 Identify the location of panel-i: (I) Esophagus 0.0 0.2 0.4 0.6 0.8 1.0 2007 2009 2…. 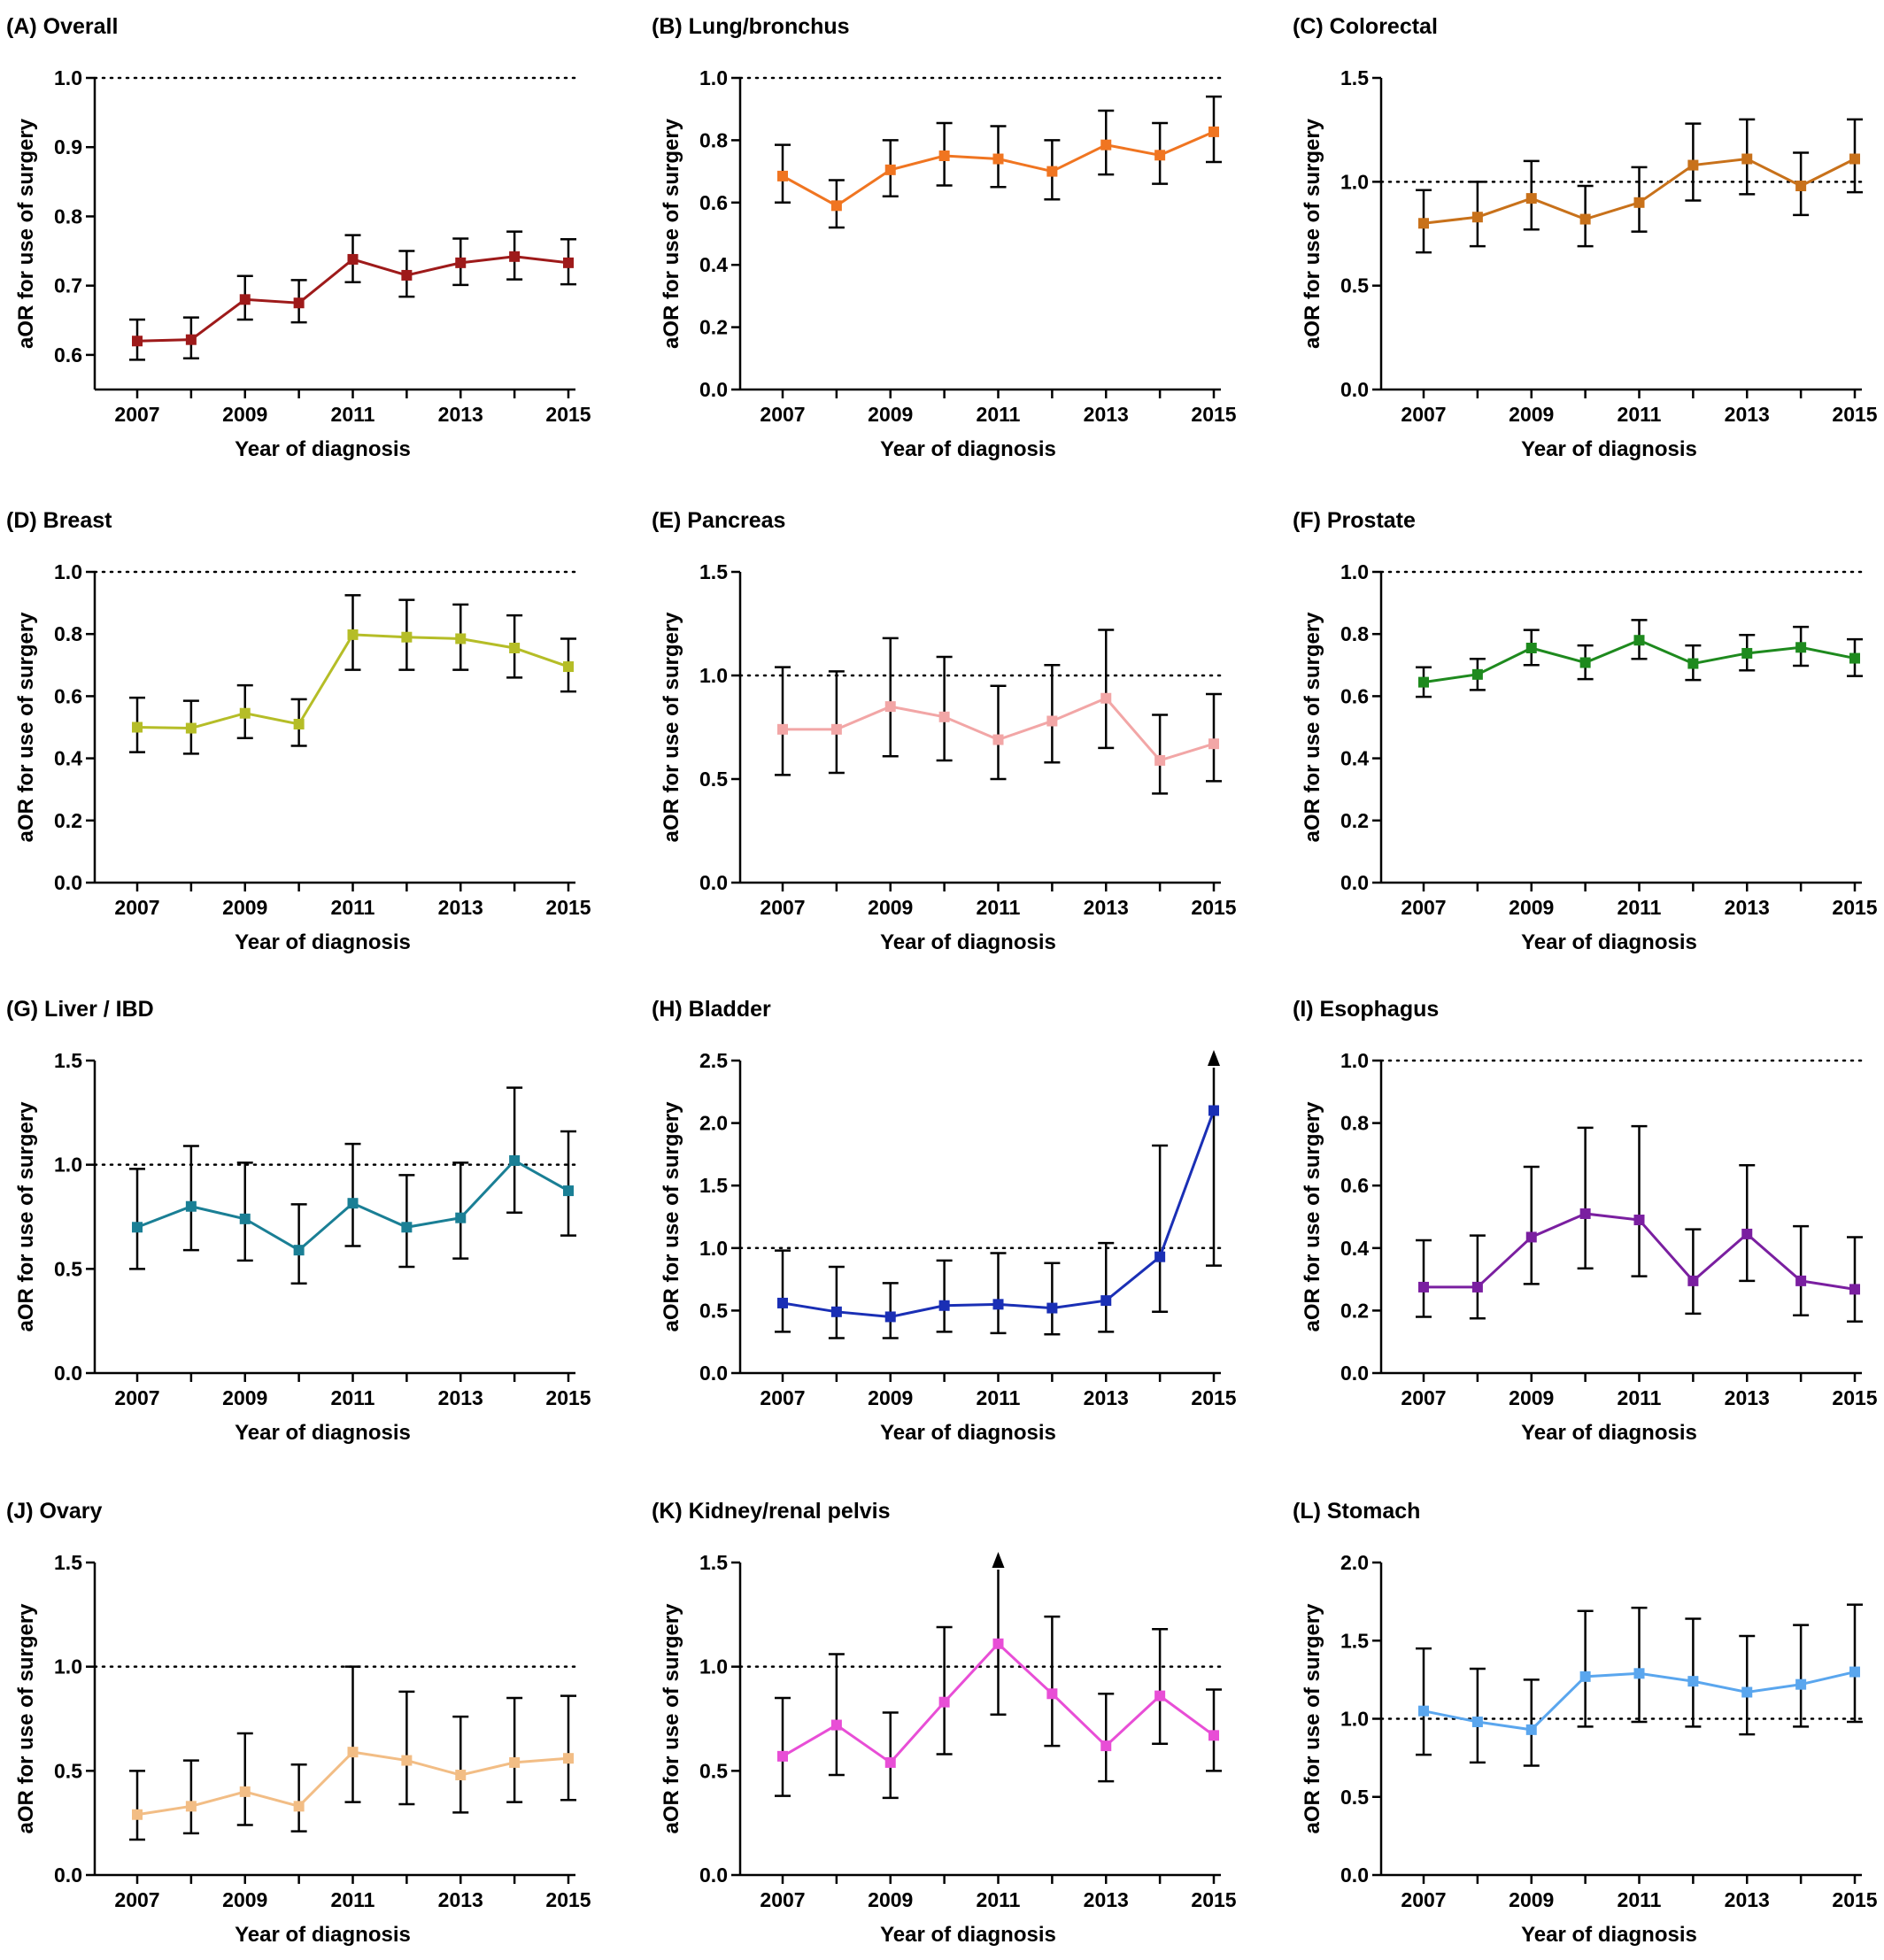
(1585, 1221).